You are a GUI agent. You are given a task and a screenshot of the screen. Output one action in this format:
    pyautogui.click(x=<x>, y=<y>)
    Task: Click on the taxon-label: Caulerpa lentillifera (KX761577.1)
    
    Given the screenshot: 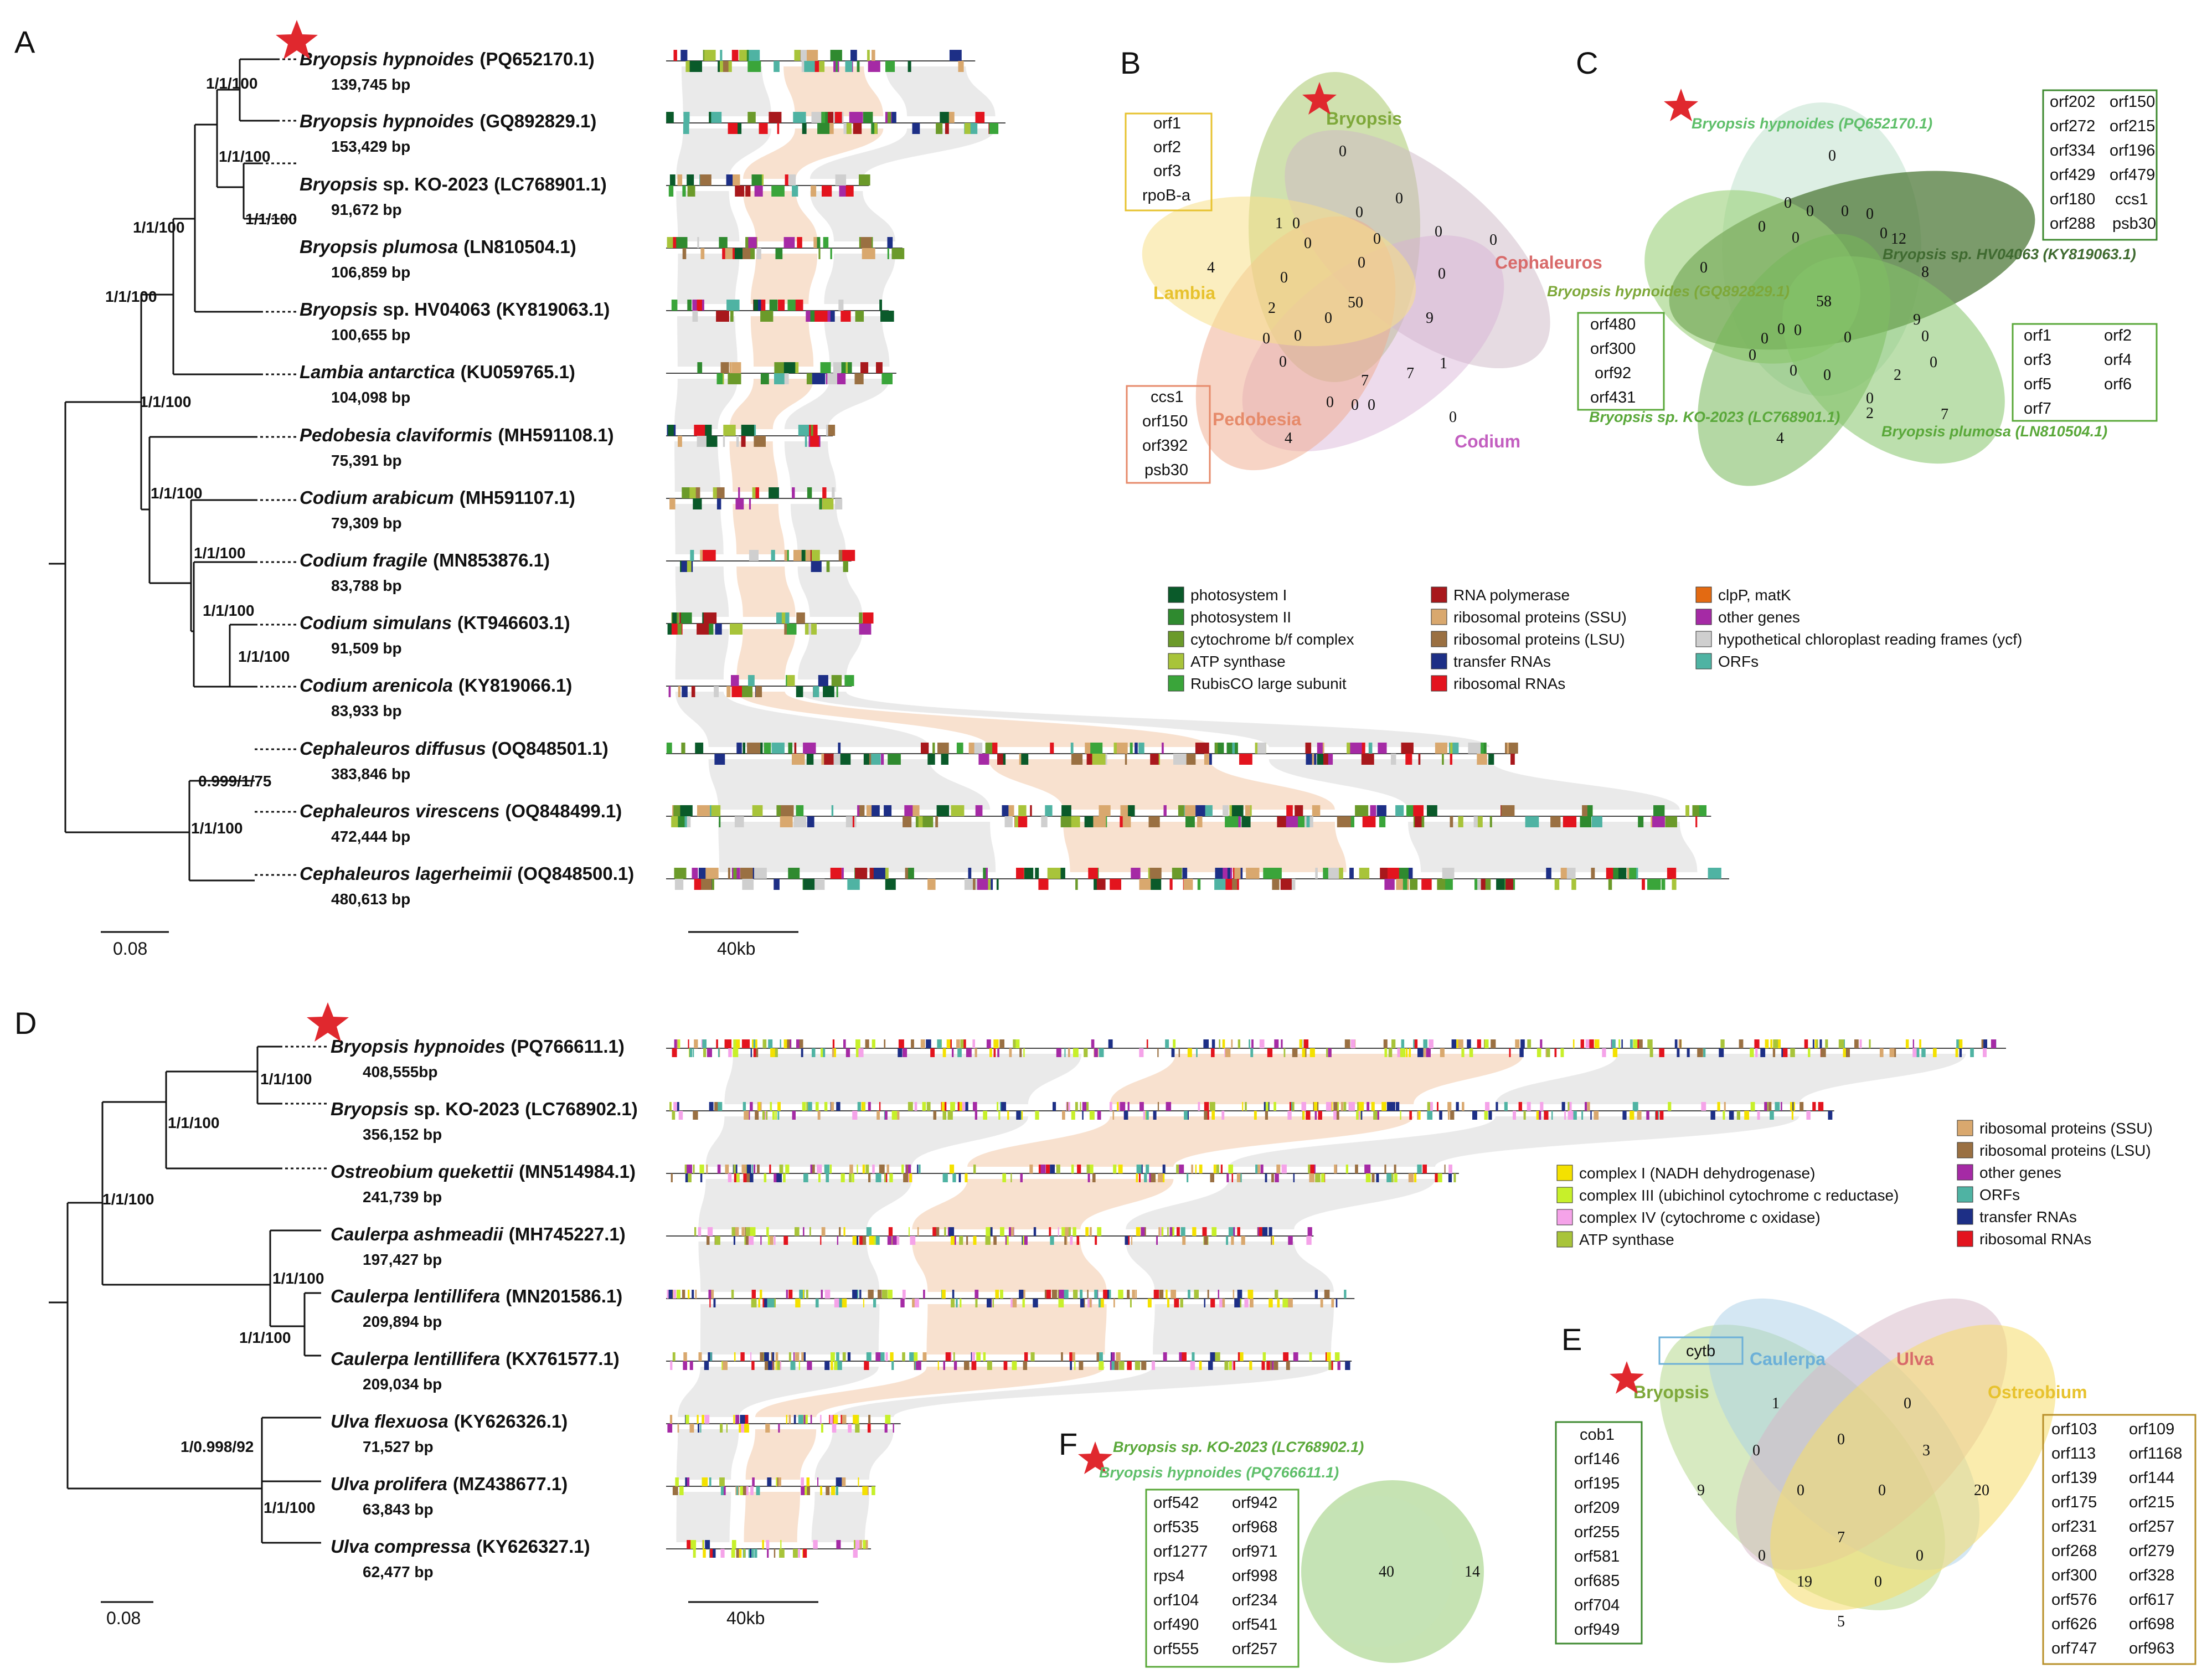 What is the action you would take?
    pyautogui.click(x=475, y=1358)
    